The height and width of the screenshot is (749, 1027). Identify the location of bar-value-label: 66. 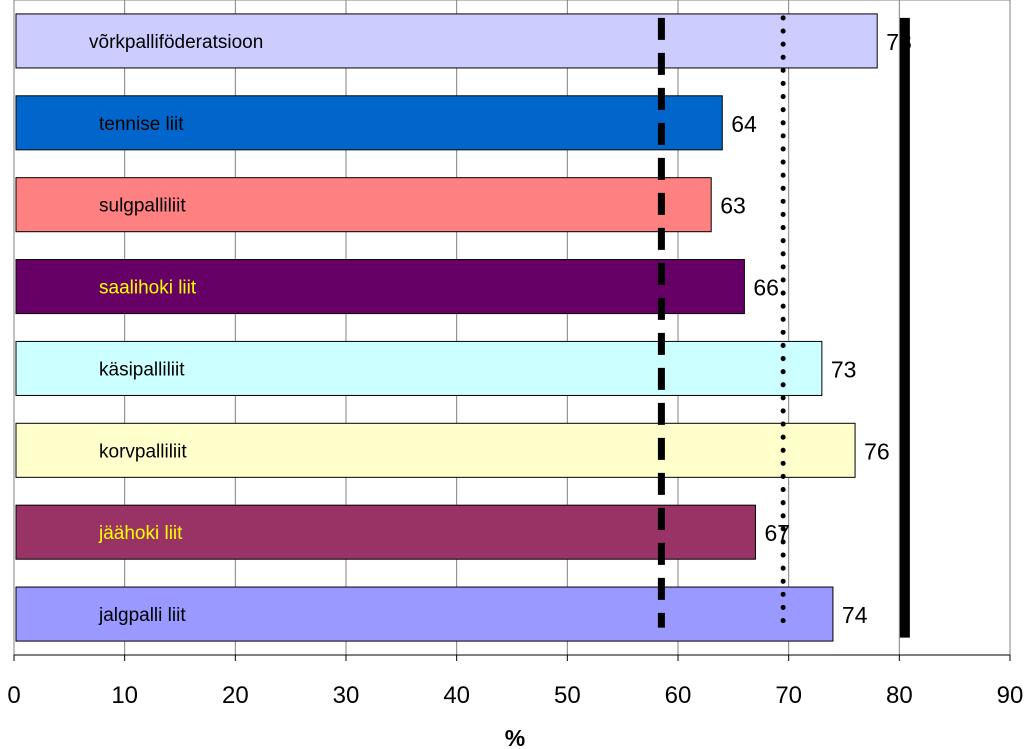
(766, 288).